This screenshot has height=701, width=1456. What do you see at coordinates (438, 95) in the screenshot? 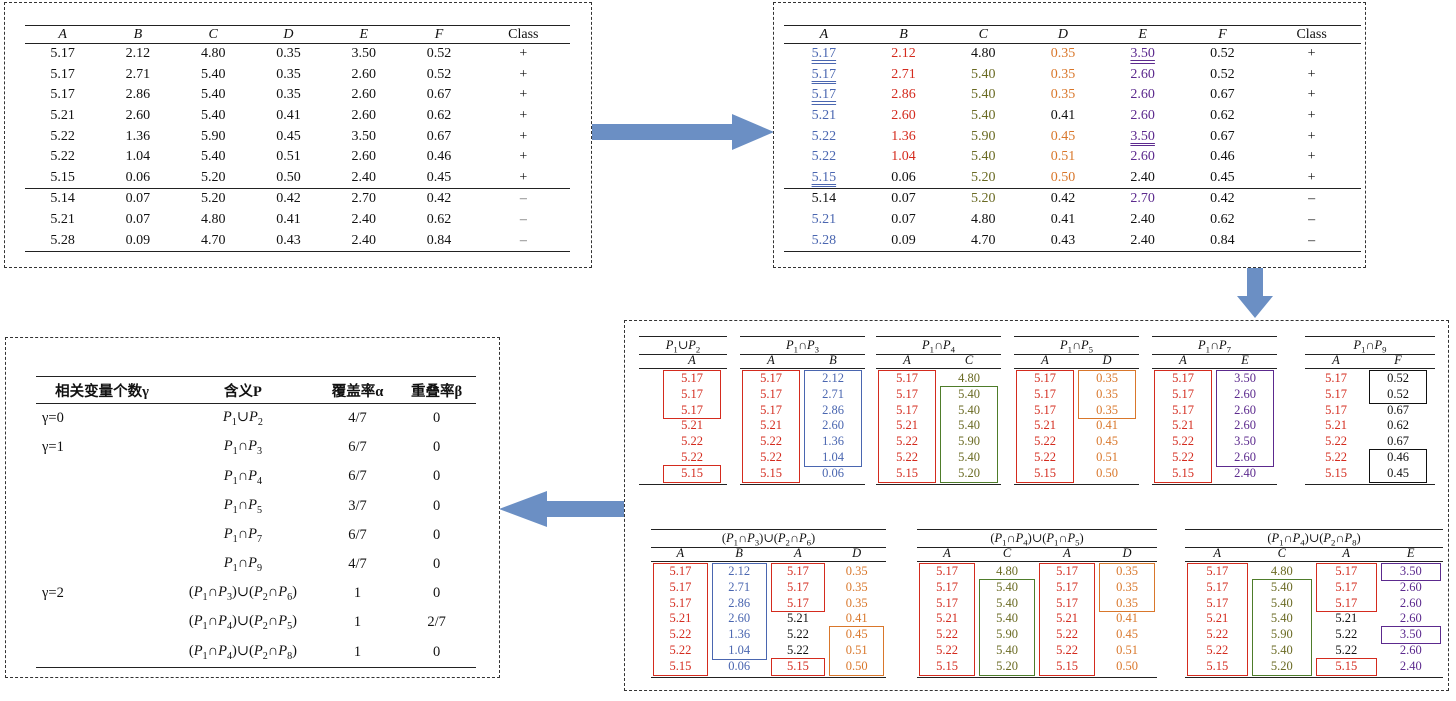
I see `table-cell: 0.67` at bounding box center [438, 95].